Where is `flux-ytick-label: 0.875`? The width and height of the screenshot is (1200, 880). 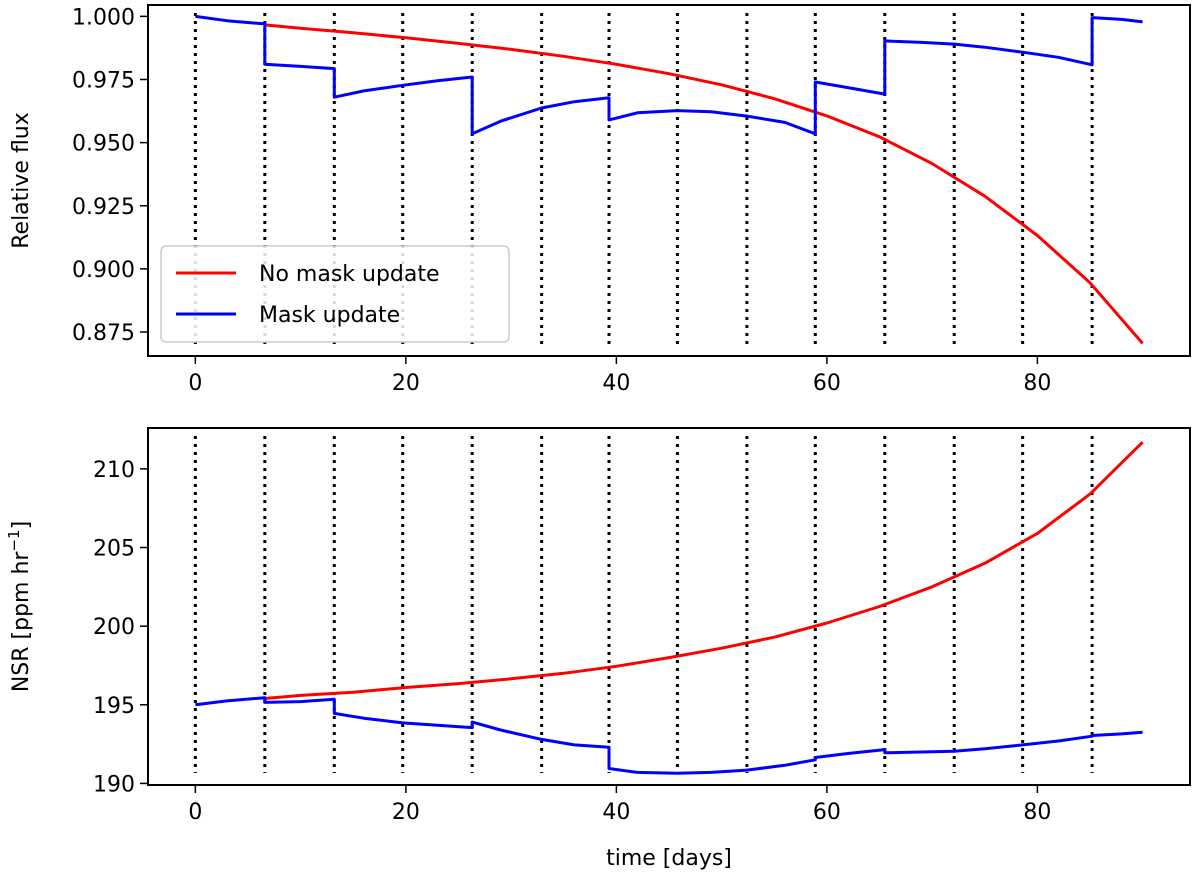 flux-ytick-label: 0.875 is located at coordinates (103, 333).